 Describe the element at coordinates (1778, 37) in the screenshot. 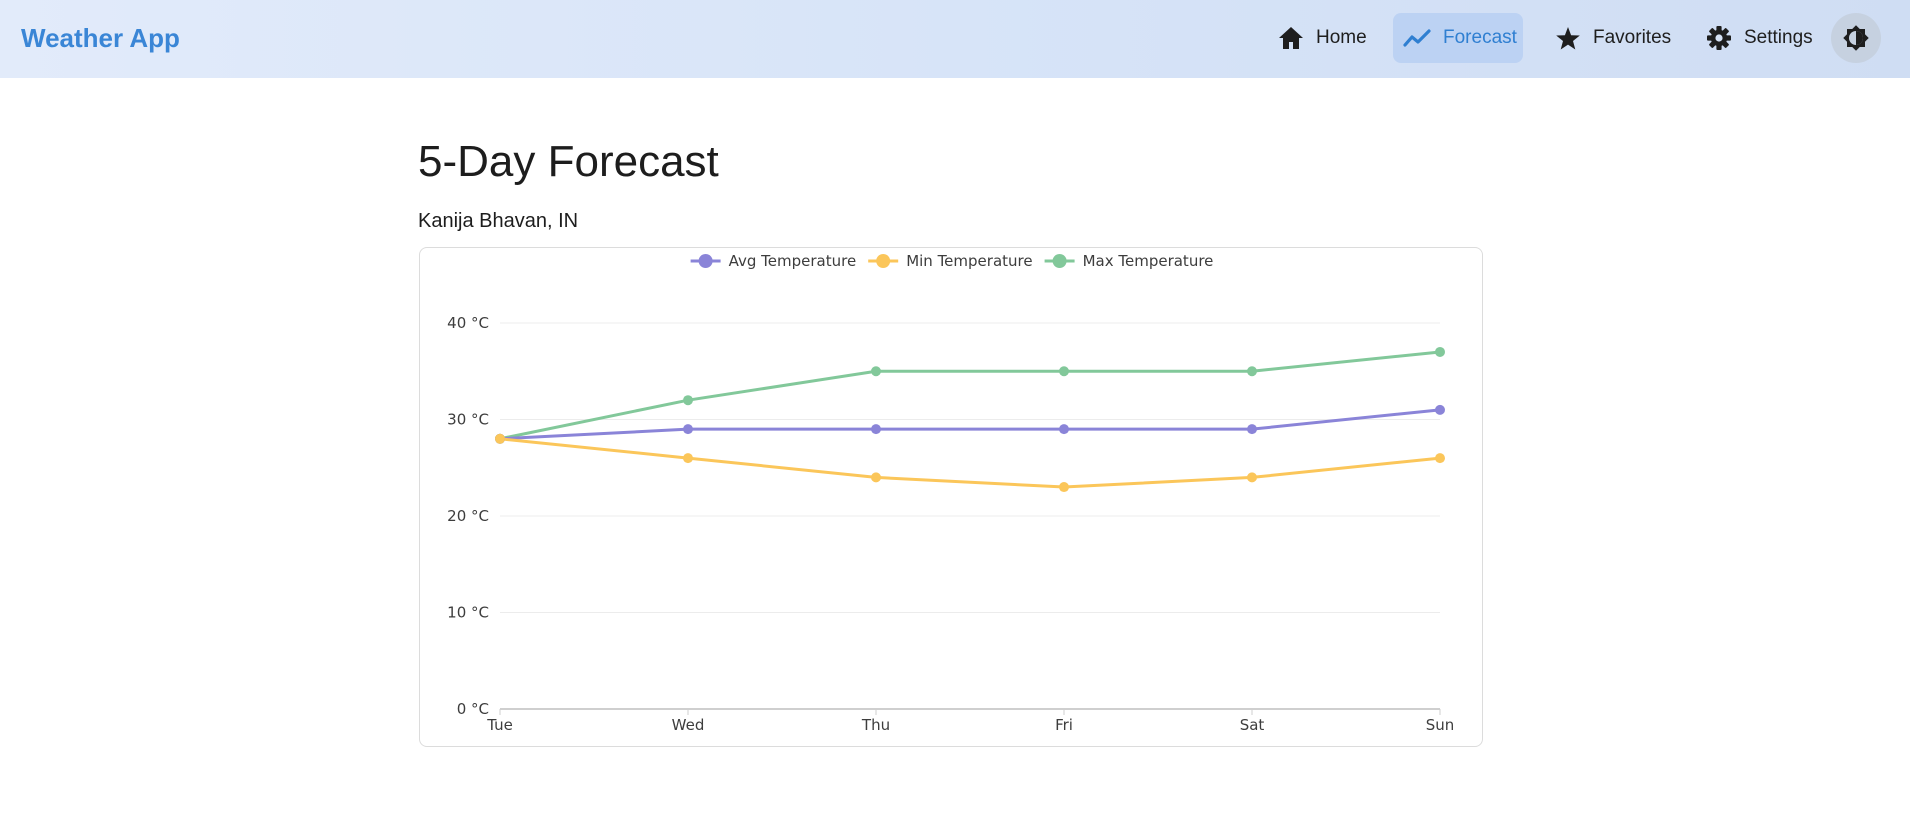

I see `nav-settings-label: Settings` at that location.